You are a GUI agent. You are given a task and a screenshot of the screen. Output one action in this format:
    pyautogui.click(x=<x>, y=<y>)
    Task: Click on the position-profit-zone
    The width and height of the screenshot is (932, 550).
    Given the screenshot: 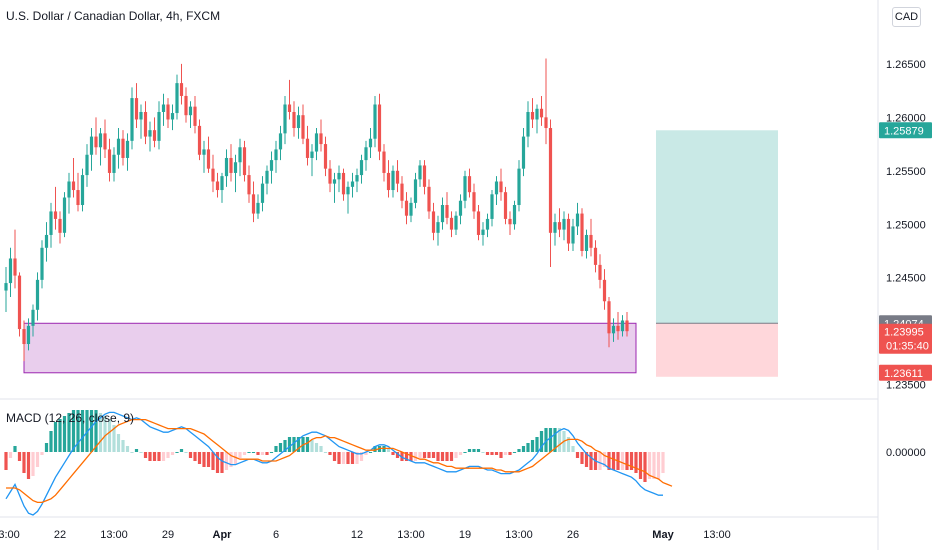 What is the action you would take?
    pyautogui.click(x=717, y=227)
    